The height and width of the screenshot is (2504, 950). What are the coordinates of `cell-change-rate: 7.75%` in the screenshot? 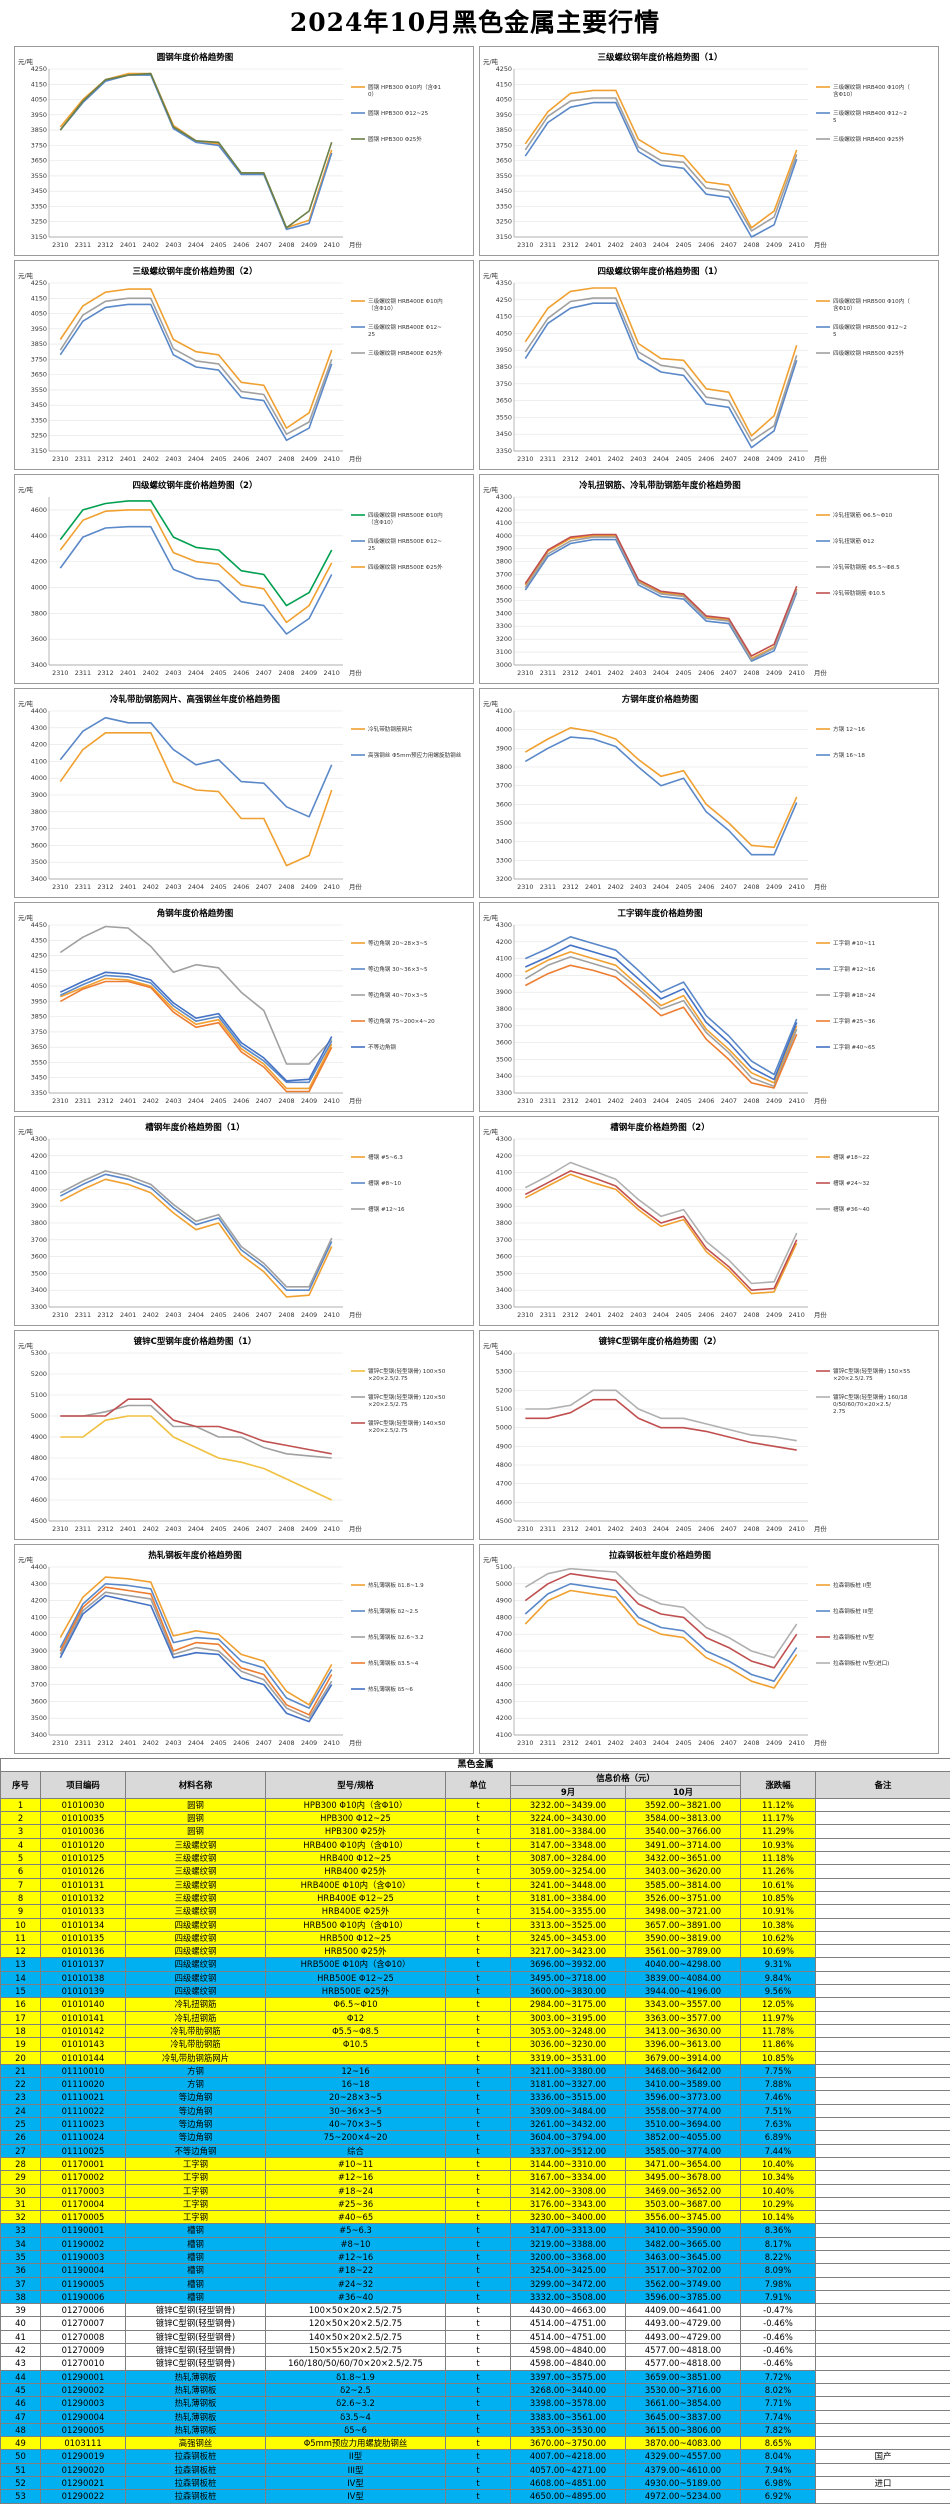 It's located at (778, 2070).